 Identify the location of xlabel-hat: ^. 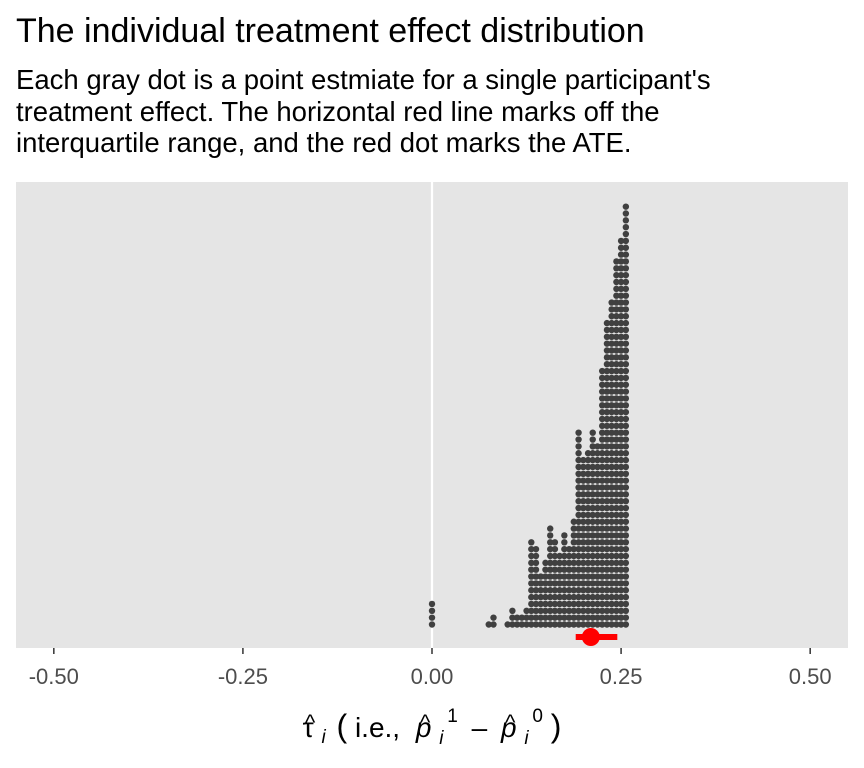
(510, 722).